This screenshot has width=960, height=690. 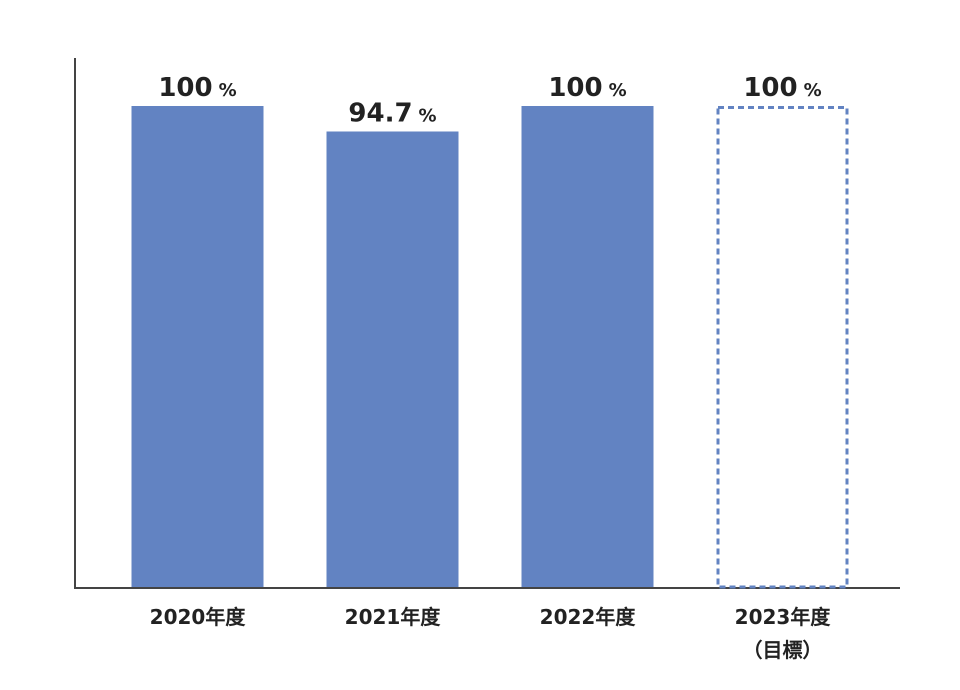 What do you see at coordinates (588, 617) in the screenshot?
I see `x-tick-label: 2022年度` at bounding box center [588, 617].